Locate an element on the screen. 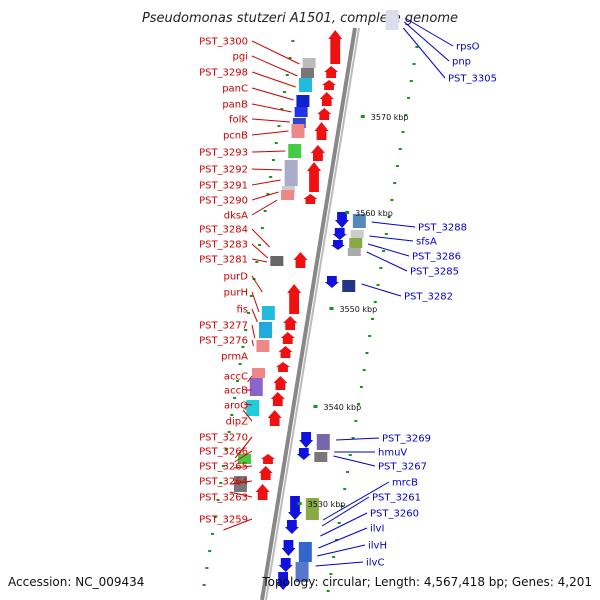  gene-label-pst-3261: PST_3261 is located at coordinates (396, 498).